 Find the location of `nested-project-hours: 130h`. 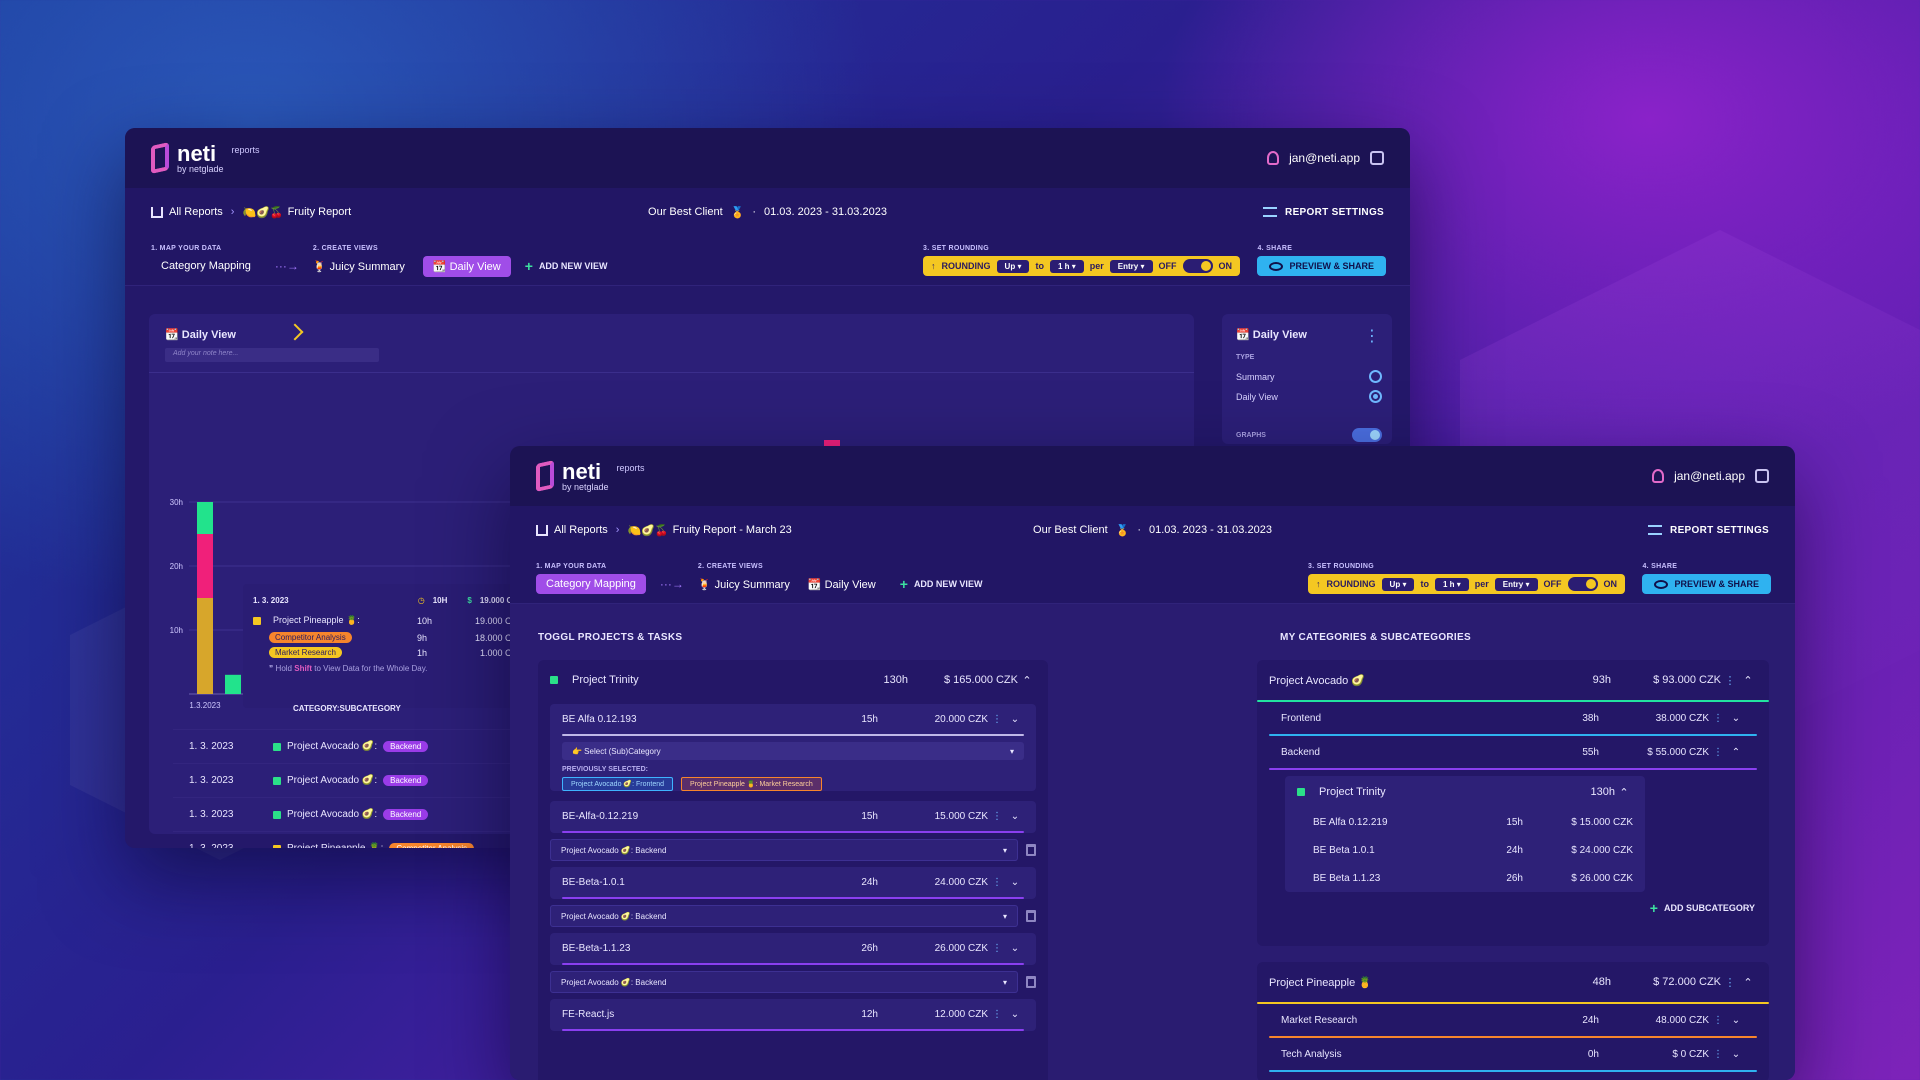

nested-project-hours: 130h is located at coordinates (1602, 792).